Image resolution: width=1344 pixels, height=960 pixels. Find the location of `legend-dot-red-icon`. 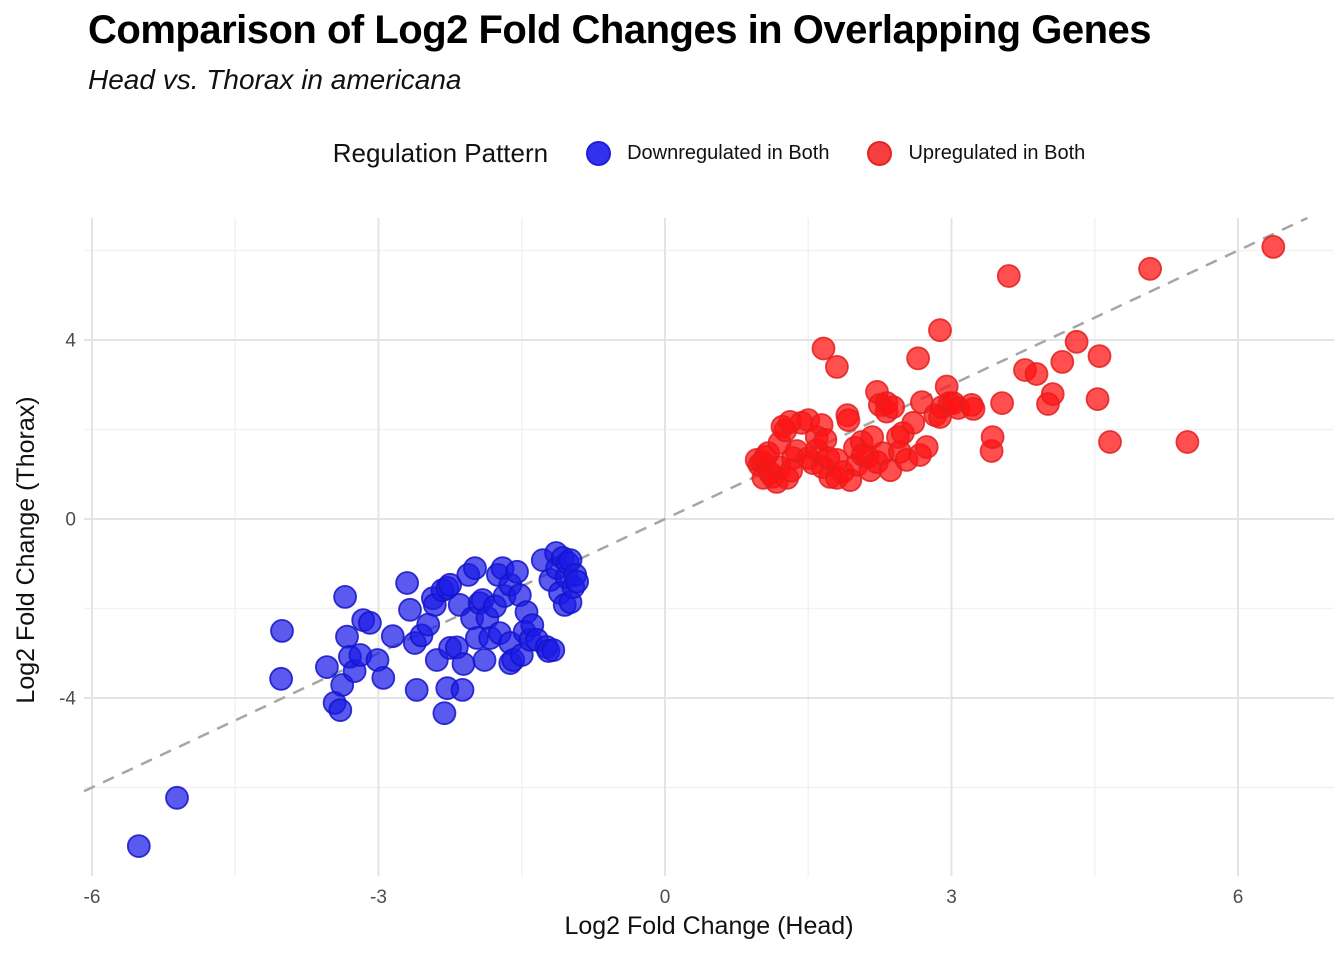

legend-dot-red-icon is located at coordinates (880, 153).